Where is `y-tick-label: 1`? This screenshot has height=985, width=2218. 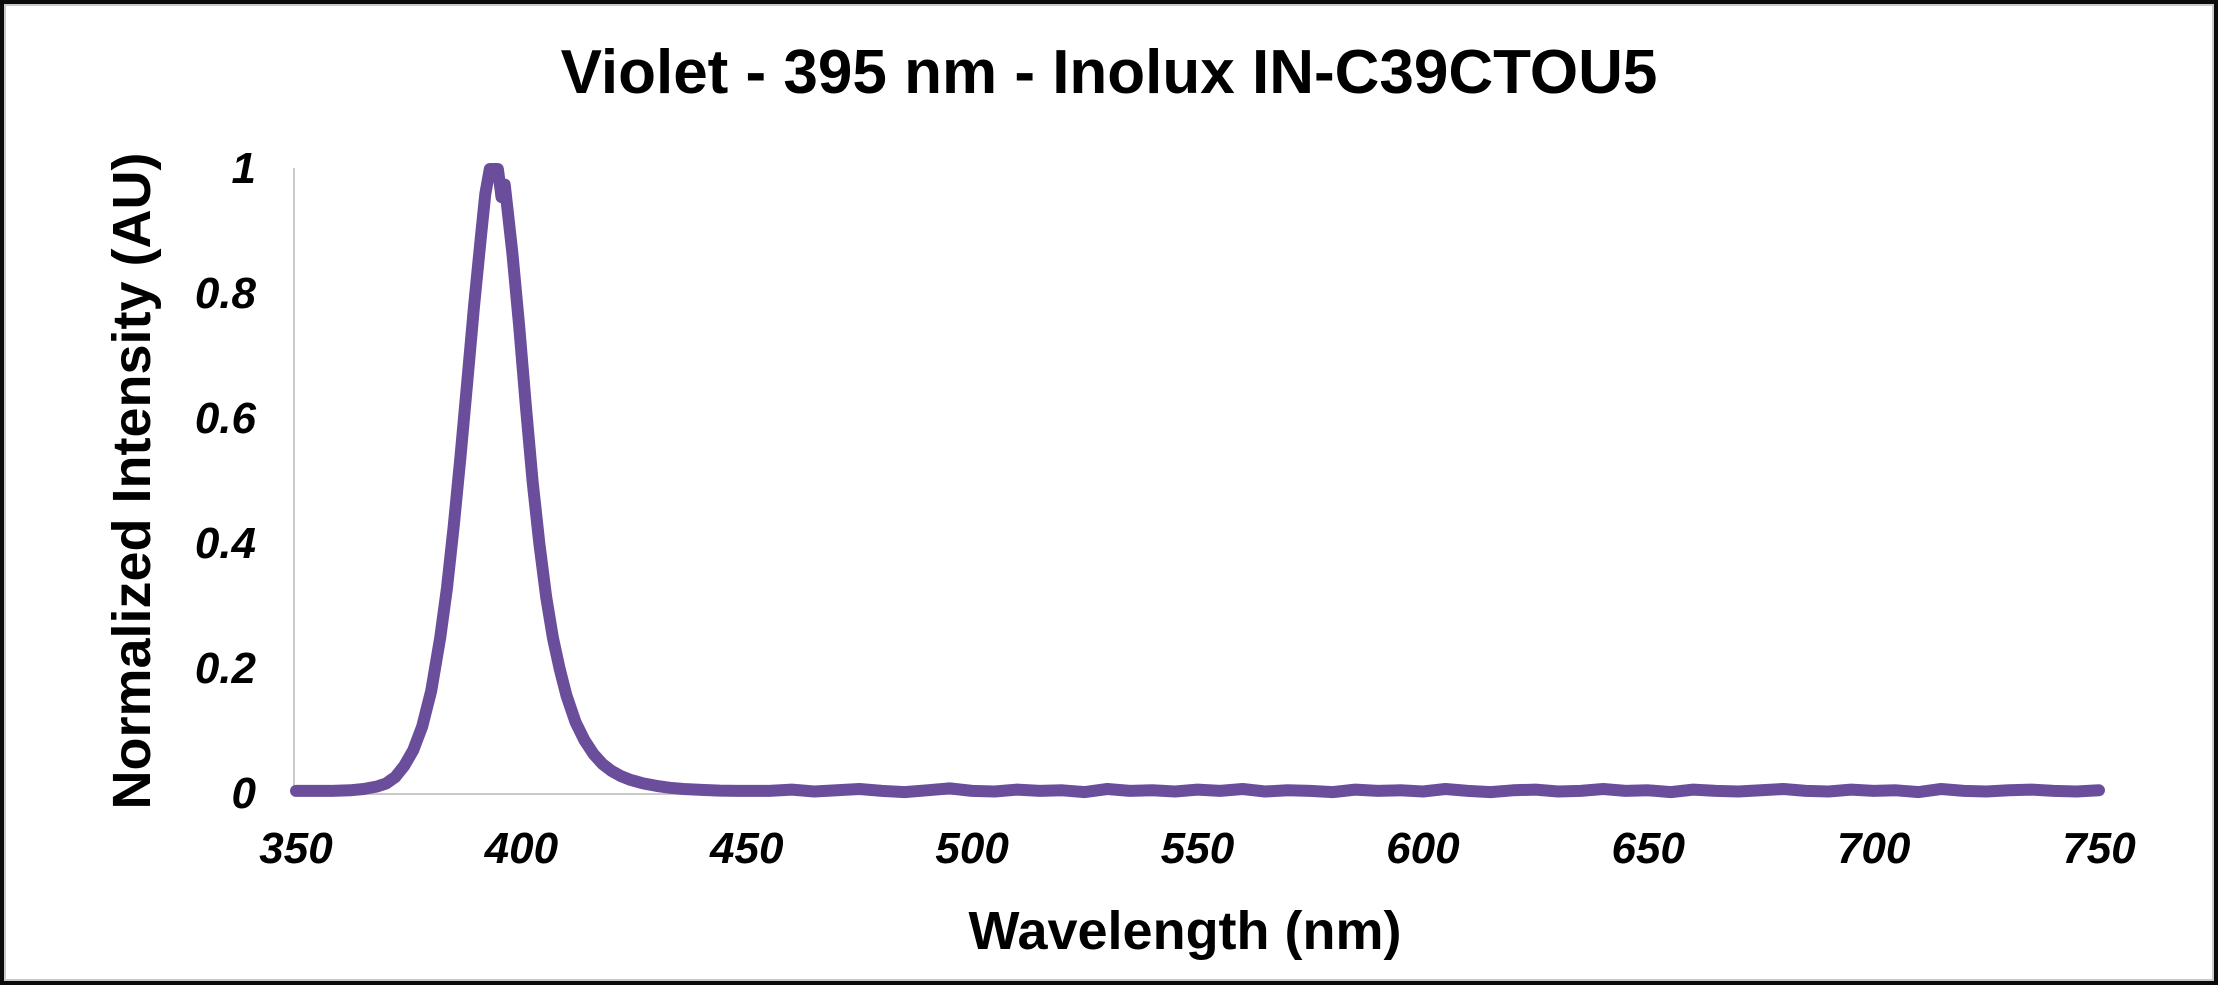
y-tick-label: 1 is located at coordinates (243, 168).